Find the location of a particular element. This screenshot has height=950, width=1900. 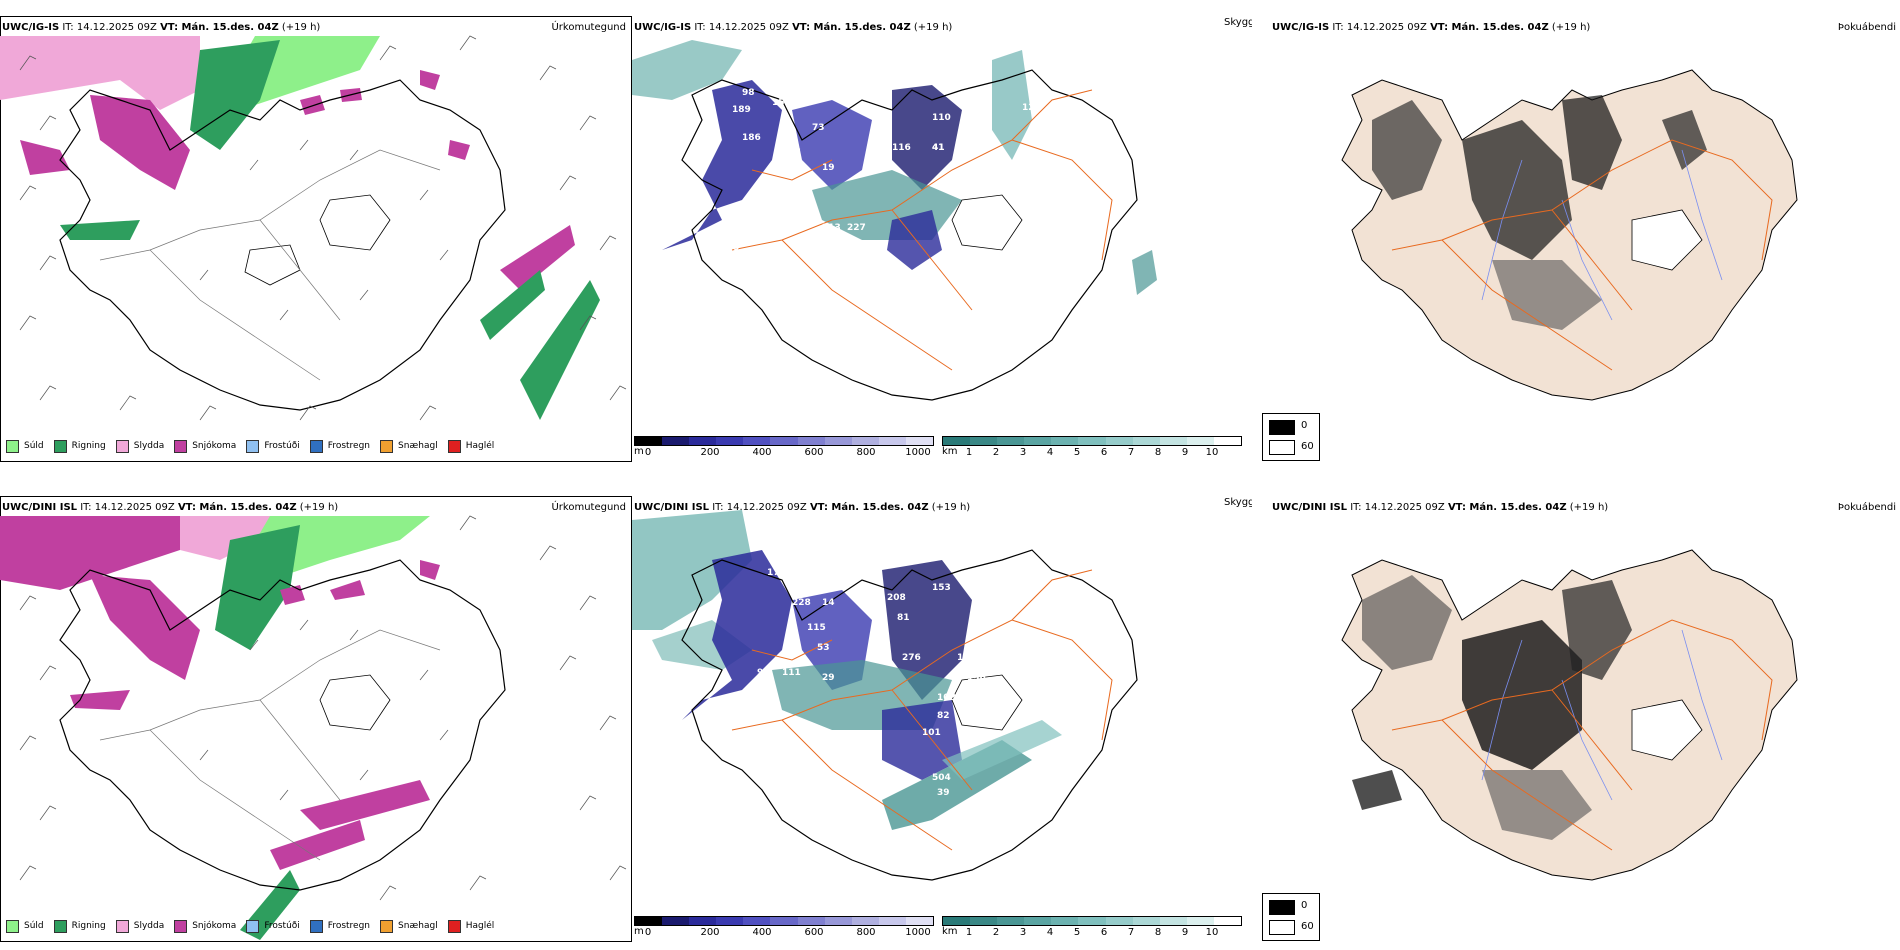

snjokoma-area-north is located at coordinates (140, 142).